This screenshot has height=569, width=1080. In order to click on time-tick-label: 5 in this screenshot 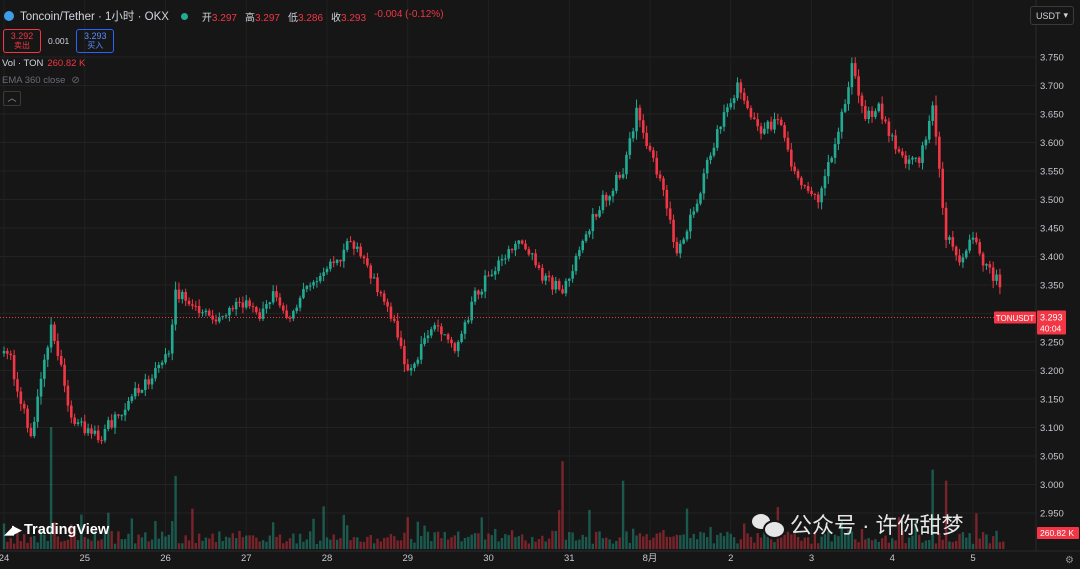, I will do `click(972, 558)`.